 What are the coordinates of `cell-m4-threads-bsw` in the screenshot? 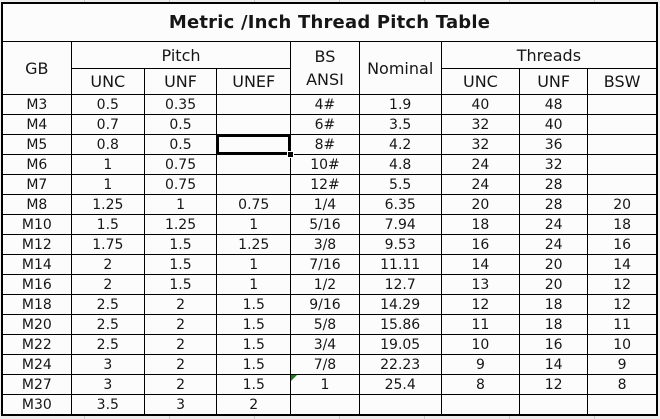 It's located at (622, 124).